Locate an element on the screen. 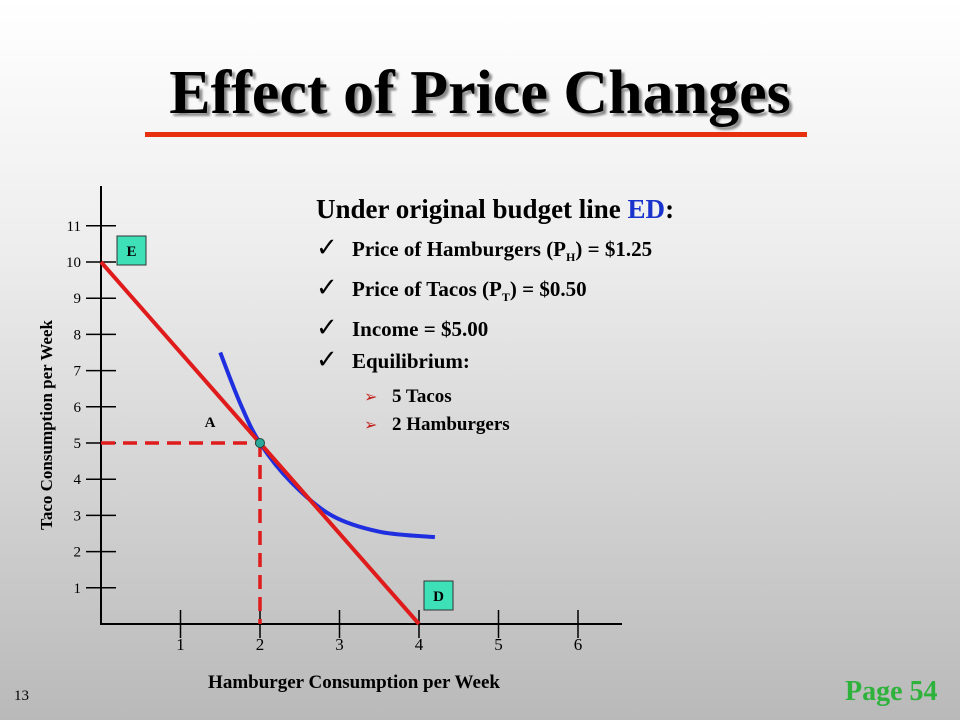 The image size is (960, 720). bullet-hamburger-price: ✓ Price of Hamburgers (PH) = $1.25 is located at coordinates (495, 253).